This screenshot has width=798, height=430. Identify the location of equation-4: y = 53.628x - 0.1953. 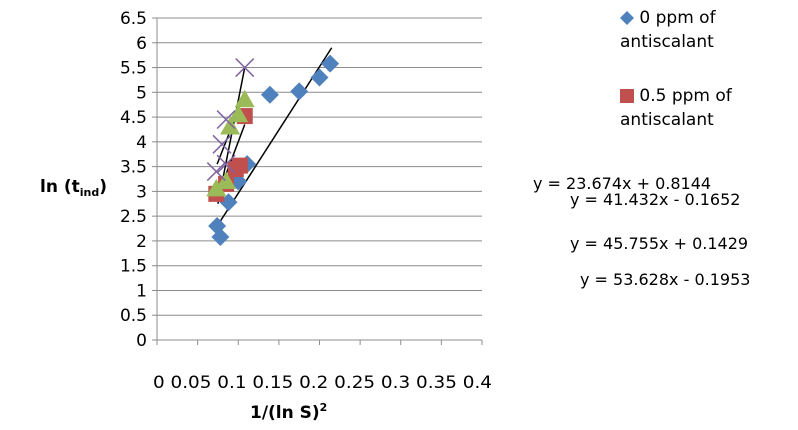
(665, 279).